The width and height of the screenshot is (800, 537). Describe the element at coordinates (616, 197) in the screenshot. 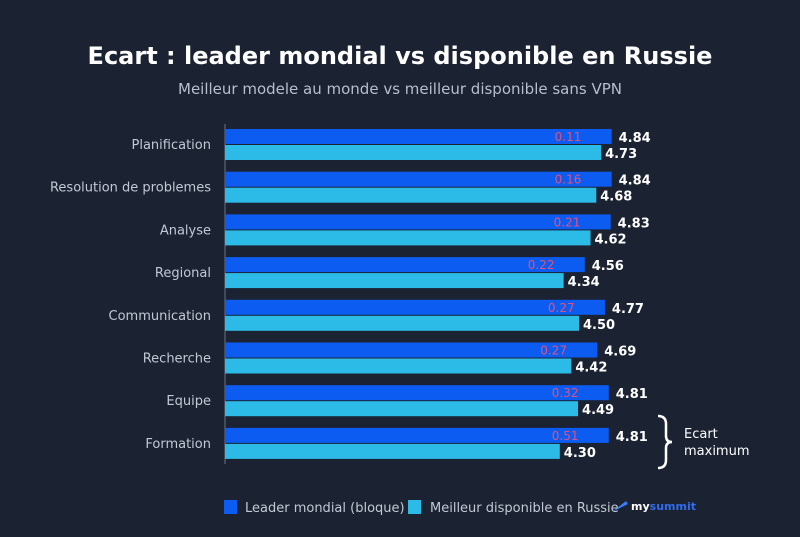

I see `value-label-russia: 4.68` at that location.